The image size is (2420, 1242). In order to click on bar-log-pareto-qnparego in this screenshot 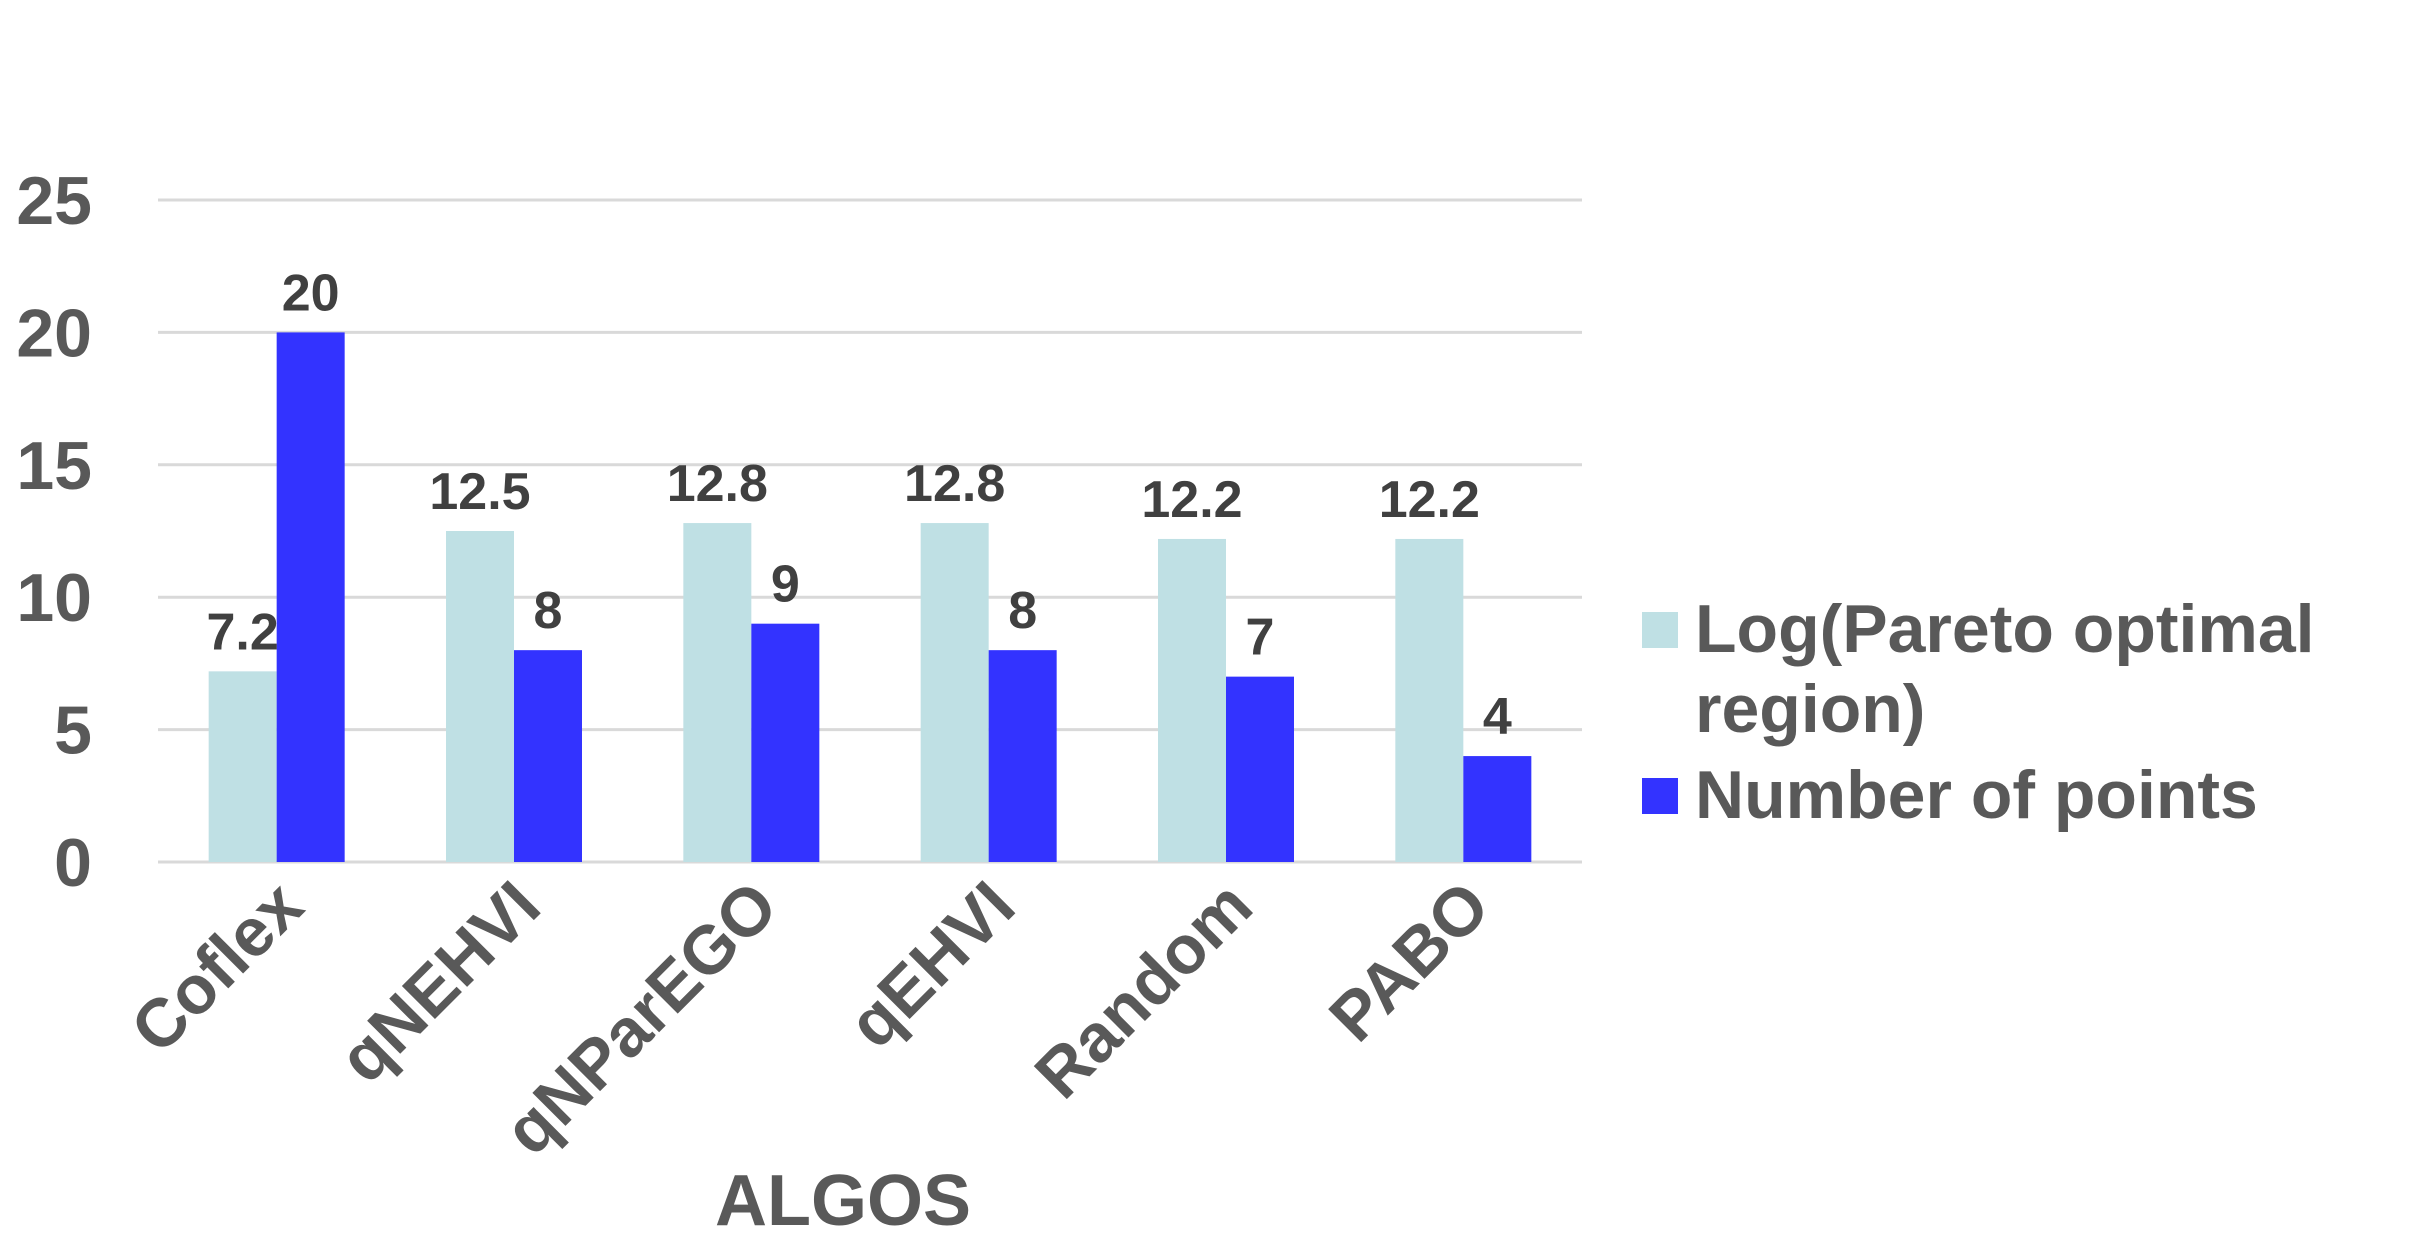, I will do `click(717, 692)`.